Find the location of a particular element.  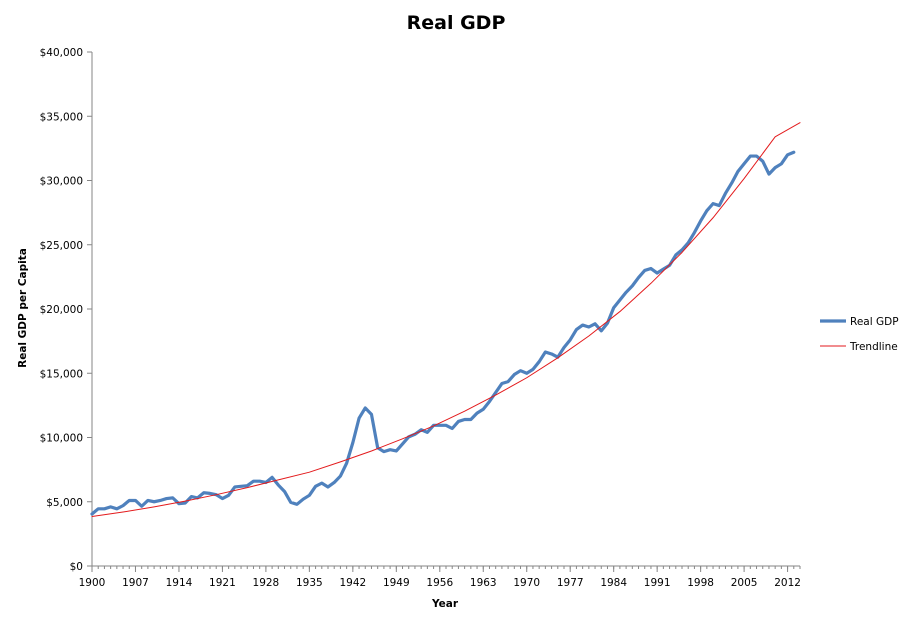

y-tick-label: $40,000 is located at coordinates (61, 53).